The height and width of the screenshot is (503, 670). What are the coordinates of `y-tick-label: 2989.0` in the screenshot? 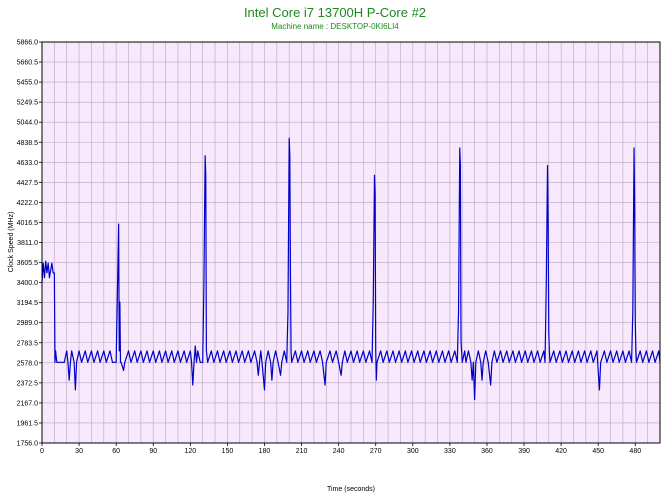 It's located at (28, 323).